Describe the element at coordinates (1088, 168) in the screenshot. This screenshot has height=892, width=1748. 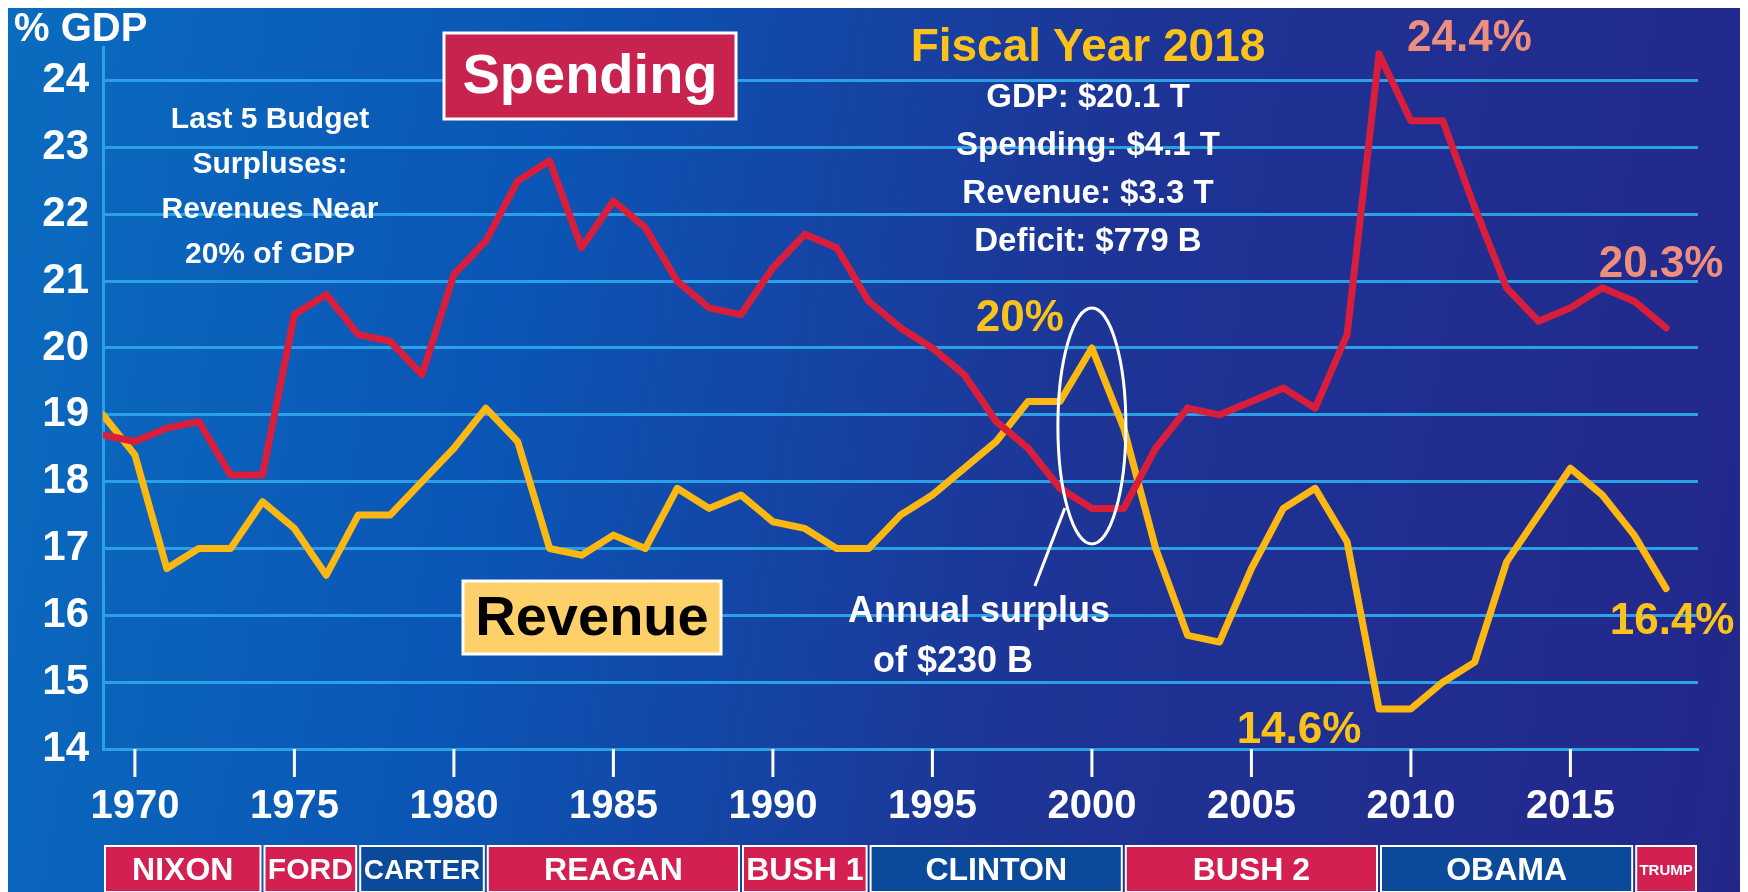
I see `annotation: GDP: $20.1 T Spending: $4.1 T Revenue: $3.3 T Deficit: $779 B` at that location.